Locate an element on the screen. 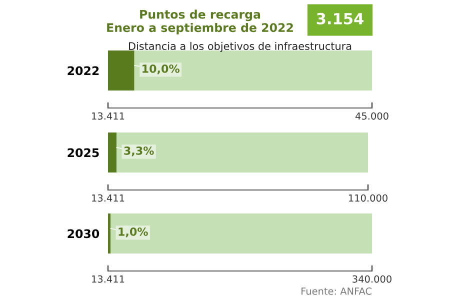 This screenshot has height=302, width=450. chart-title: Puntos de recarga Enero a septiembre de 2022 is located at coordinates (200, 22).